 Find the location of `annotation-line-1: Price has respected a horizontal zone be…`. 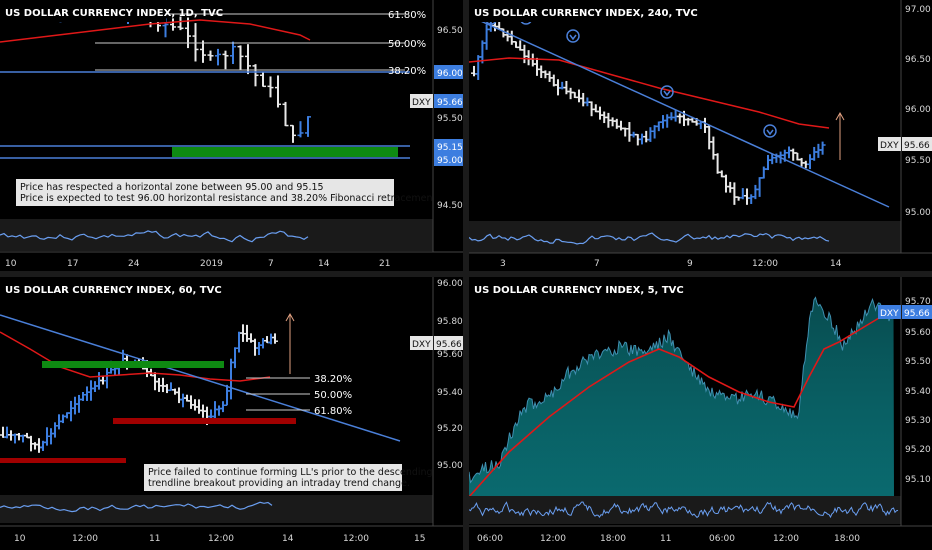

annotation-line-1: Price has respected a horizontal zone be… is located at coordinates (172, 187).